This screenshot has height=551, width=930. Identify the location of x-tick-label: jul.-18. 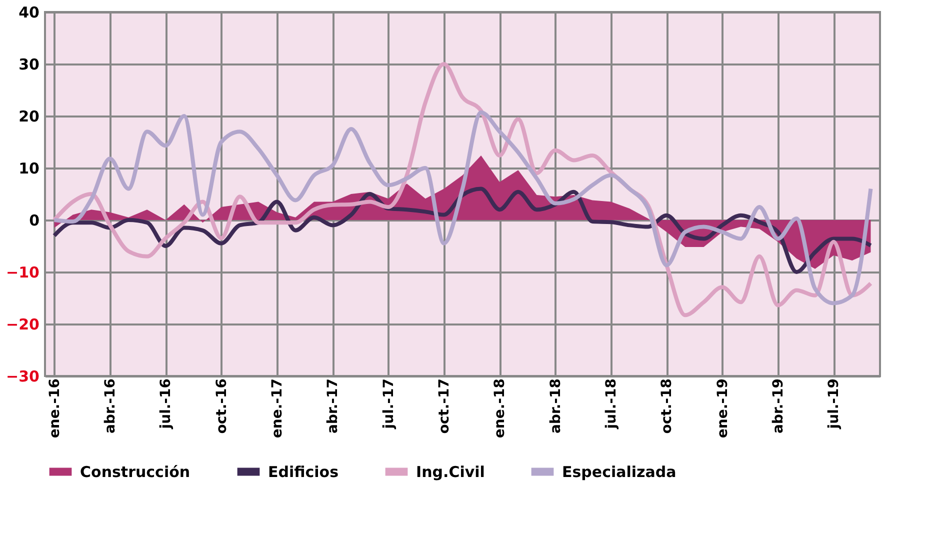
(611, 404).